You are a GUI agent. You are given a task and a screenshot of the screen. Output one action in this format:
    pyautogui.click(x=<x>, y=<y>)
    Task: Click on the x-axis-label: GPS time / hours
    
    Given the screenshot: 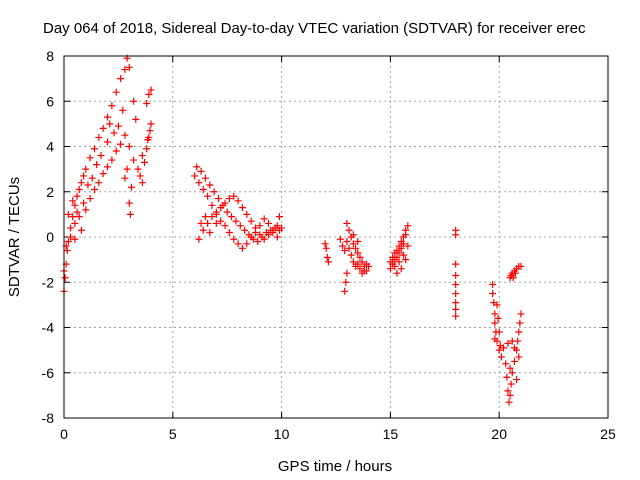 What is the action you would take?
    pyautogui.click(x=335, y=466)
    